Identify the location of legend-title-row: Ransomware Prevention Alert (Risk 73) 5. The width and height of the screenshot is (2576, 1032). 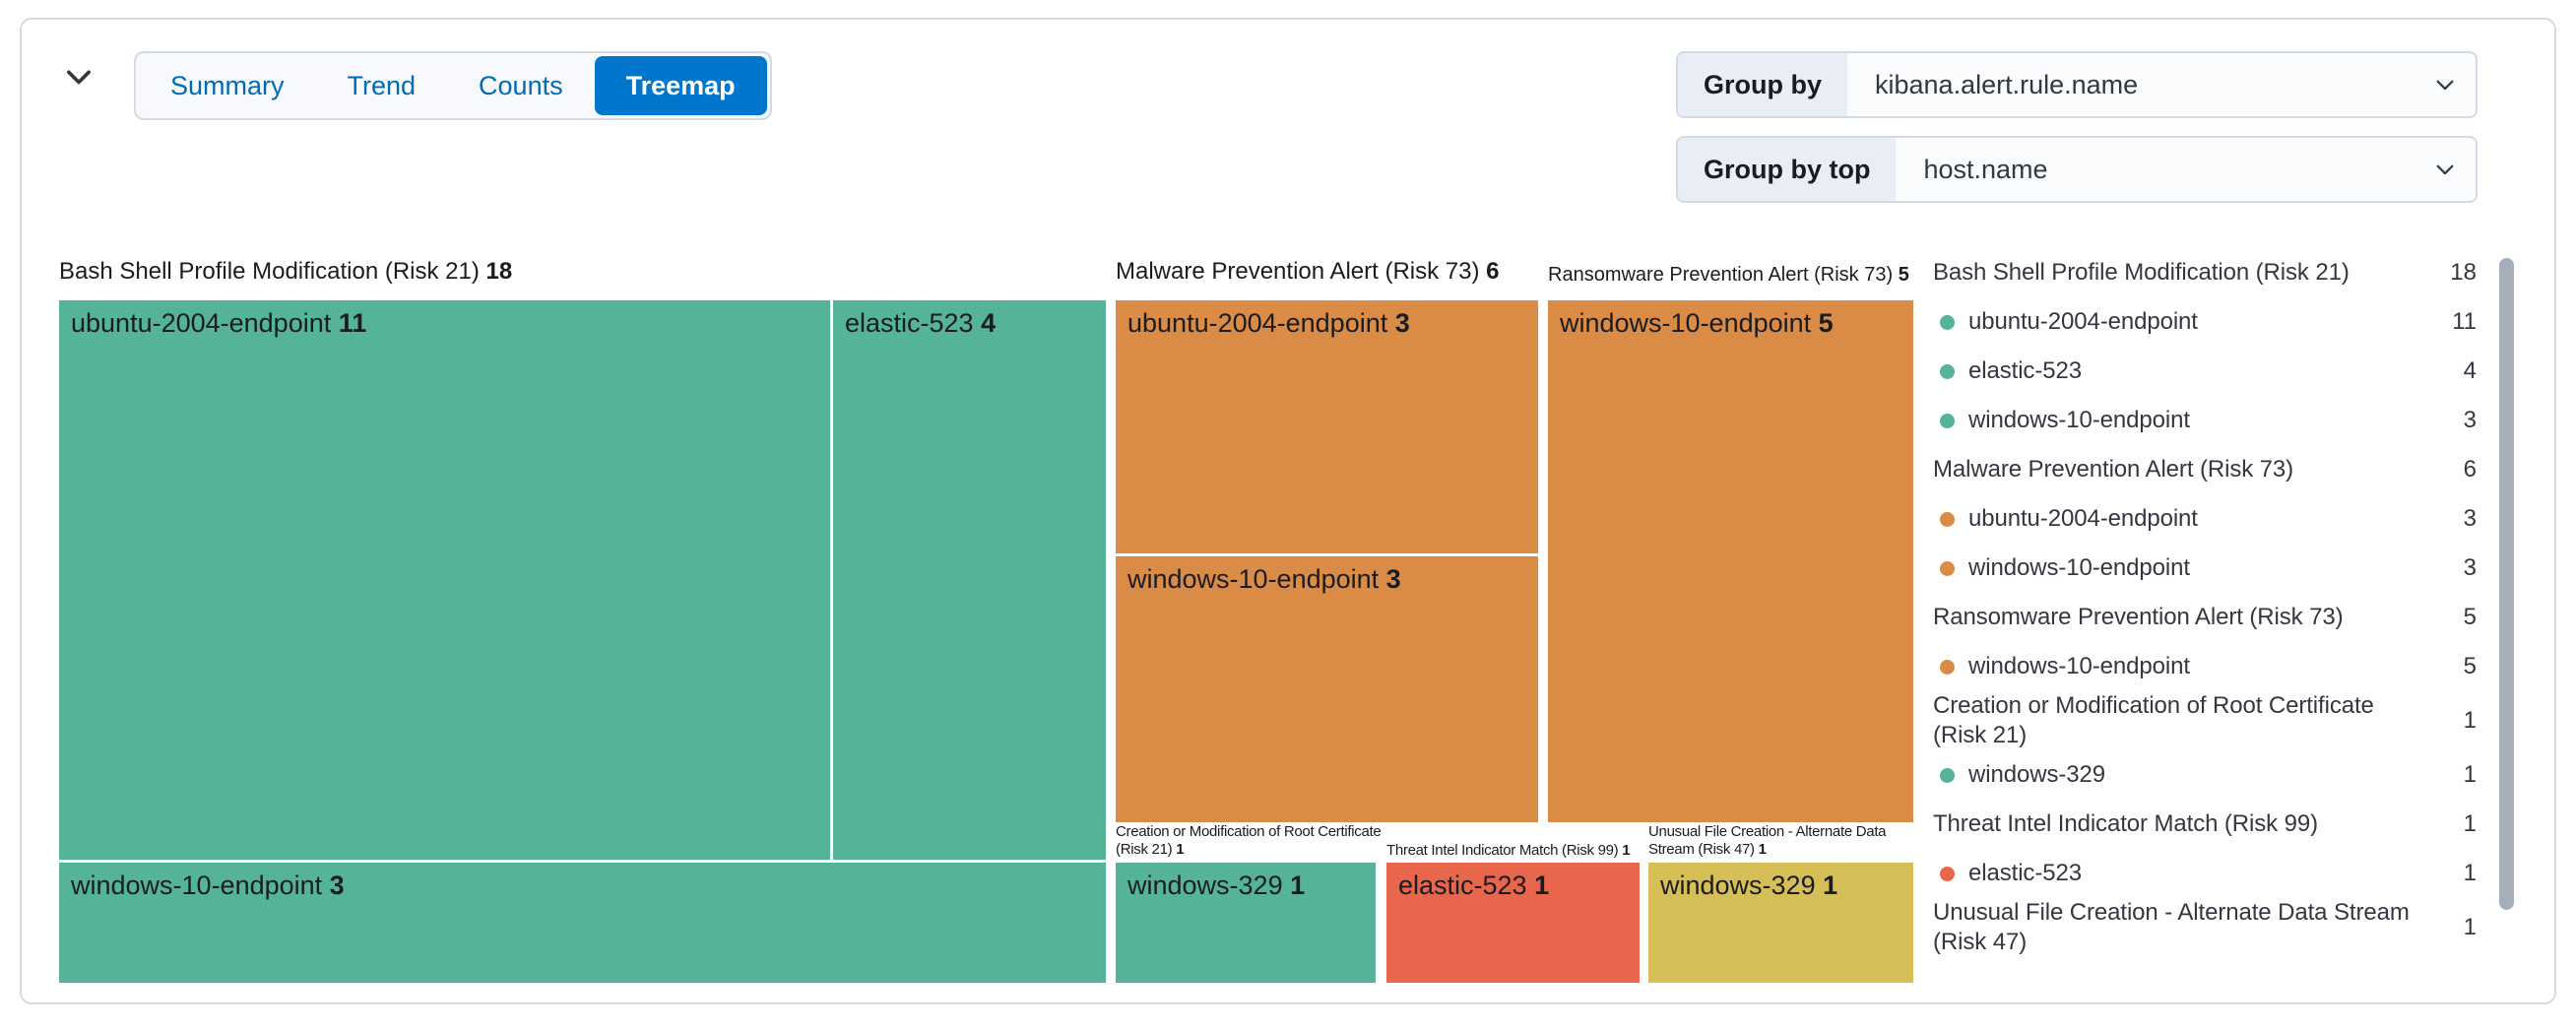
(2205, 617).